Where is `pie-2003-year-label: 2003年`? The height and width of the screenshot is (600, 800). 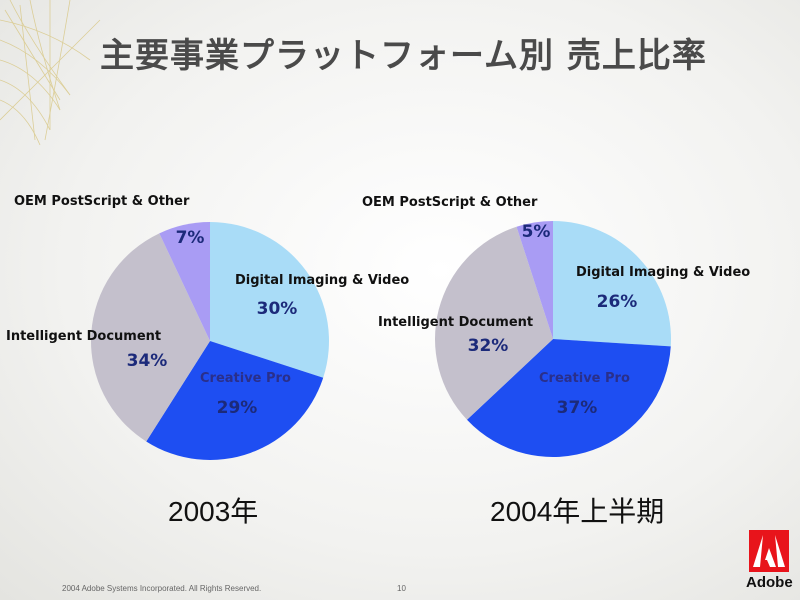
pie-2003-year-label: 2003年 is located at coordinates (213, 511).